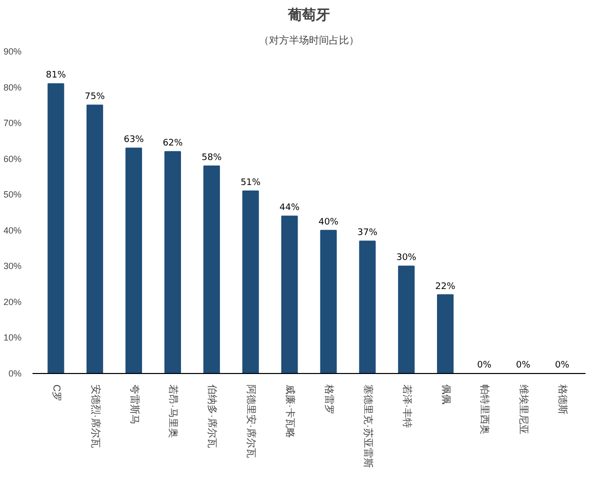  I want to click on x-tick-label: 若泽·丰特, so click(406, 406).